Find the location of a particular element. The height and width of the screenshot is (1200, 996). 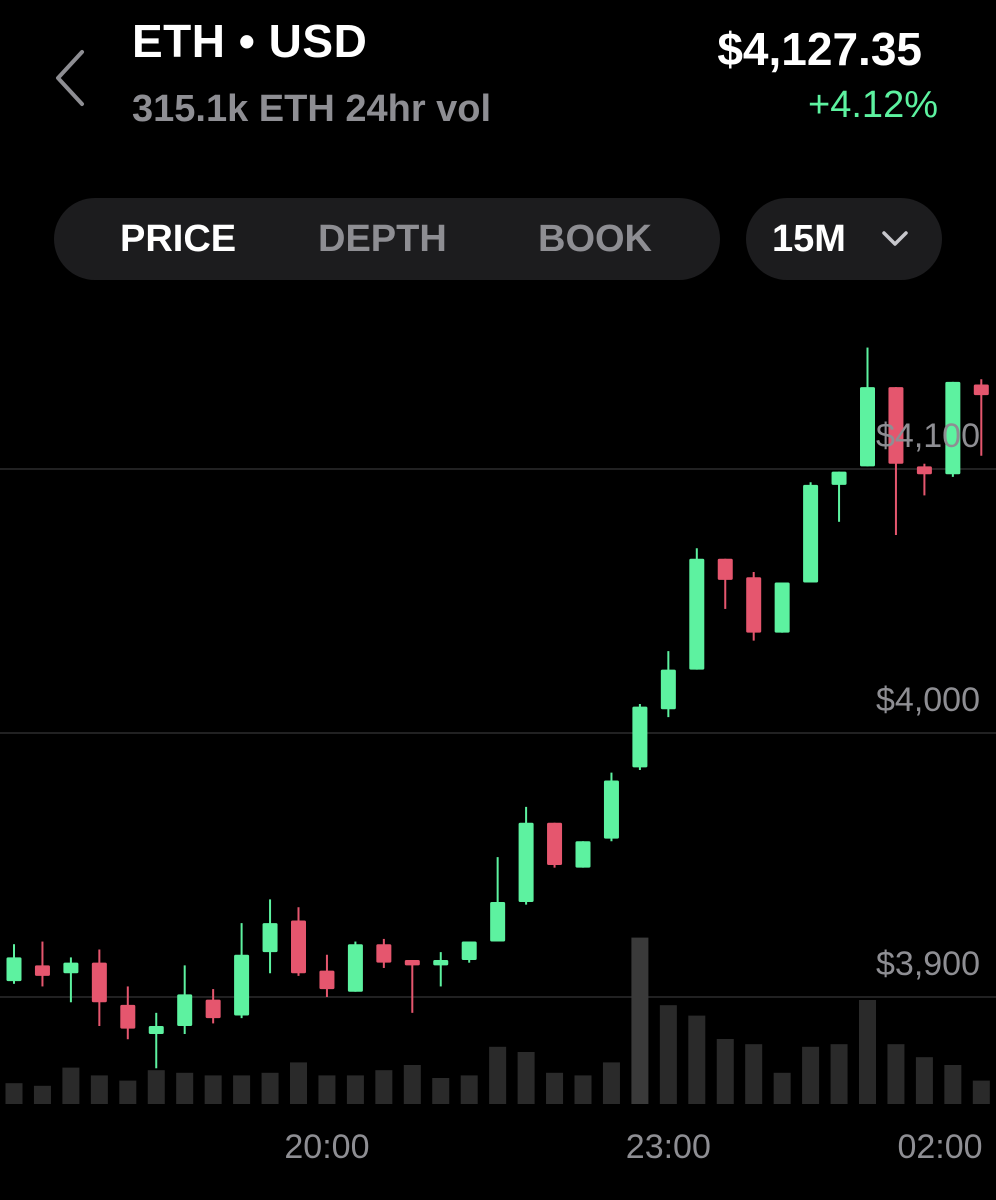

x-axis-label: 02:00 is located at coordinates (939, 1147).